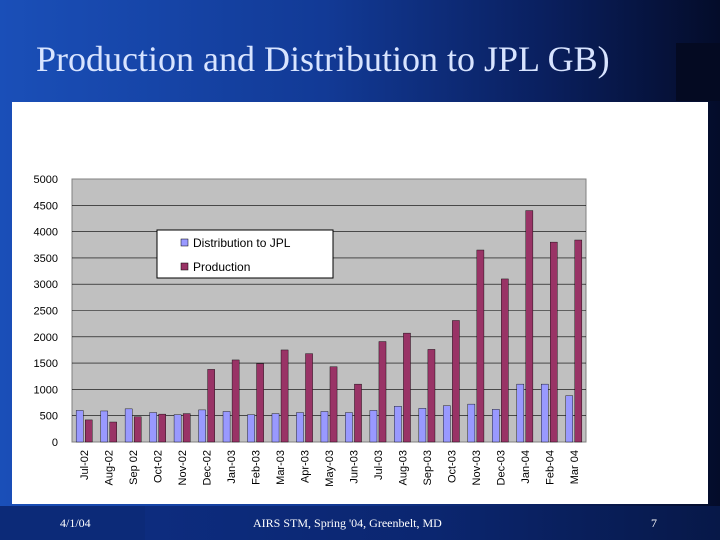 This screenshot has height=540, width=720. I want to click on y-tick-label: 3000, so click(46, 285).